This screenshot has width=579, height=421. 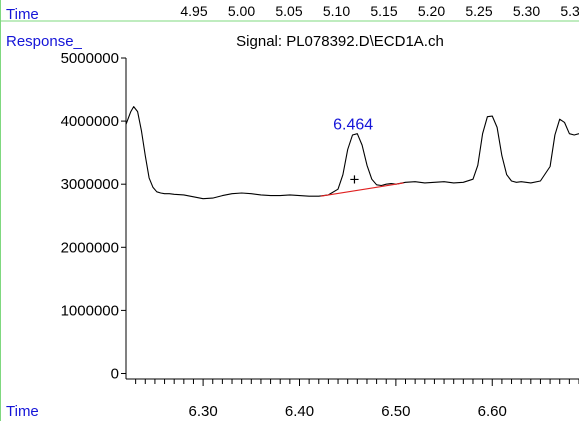 What do you see at coordinates (90, 247) in the screenshot?
I see `y-tick-label: 2000000` at bounding box center [90, 247].